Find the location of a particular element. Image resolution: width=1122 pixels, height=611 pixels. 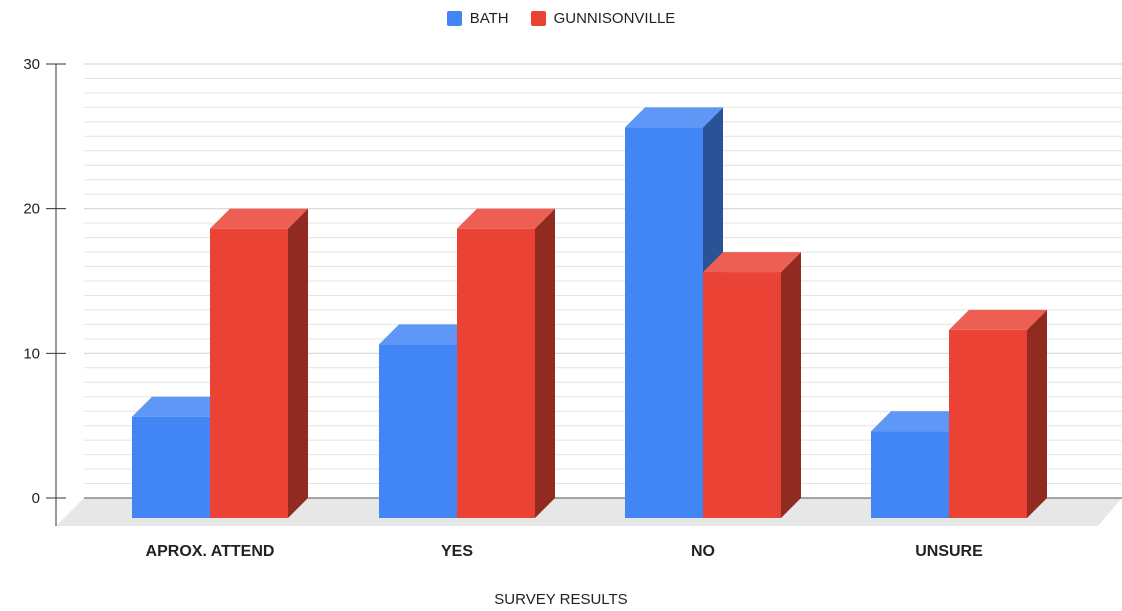

x-tick-label: NO is located at coordinates (703, 551).